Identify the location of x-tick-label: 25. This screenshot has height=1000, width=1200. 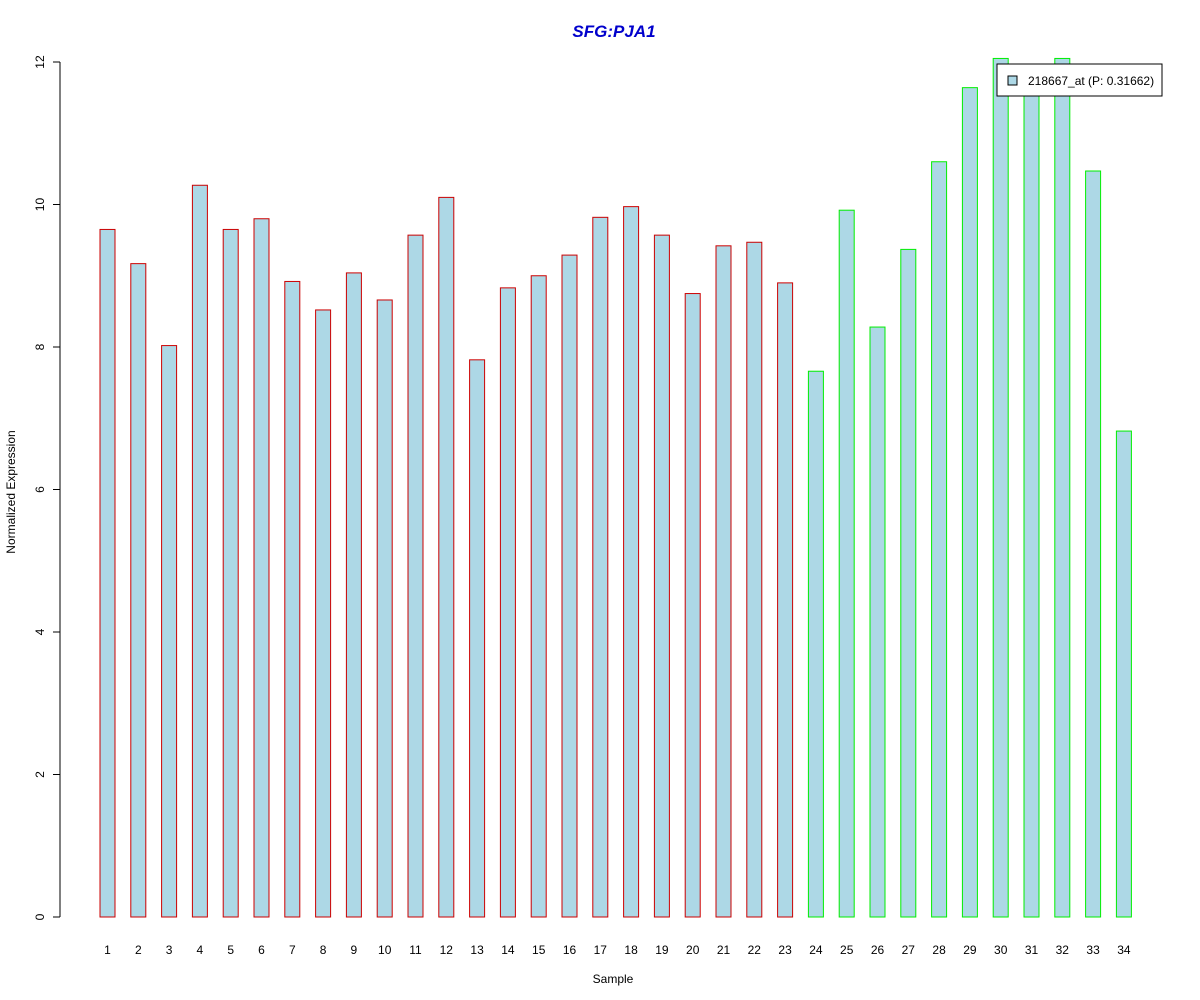
(847, 950).